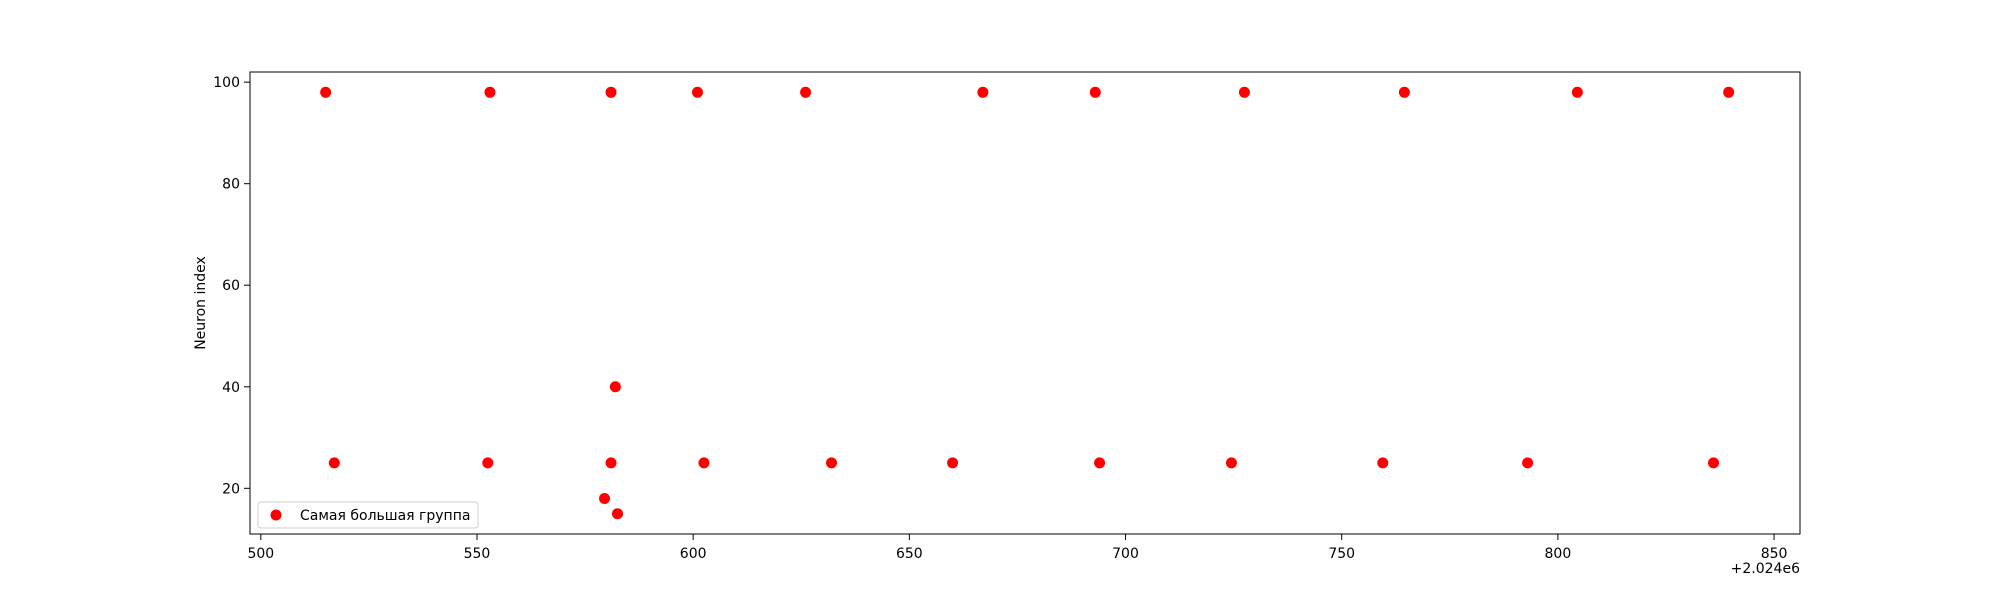 Image resolution: width=2000 pixels, height=604 pixels. I want to click on x-tick-label: 850, so click(1774, 554).